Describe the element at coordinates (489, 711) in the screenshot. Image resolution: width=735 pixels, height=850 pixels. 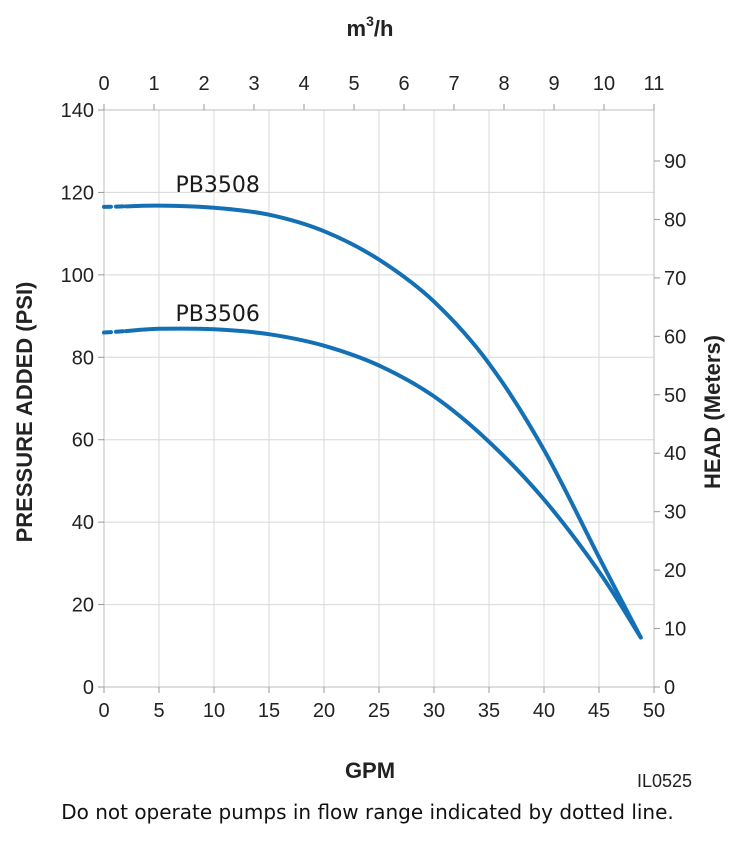
I see `bottom-tick-label: 35` at that location.